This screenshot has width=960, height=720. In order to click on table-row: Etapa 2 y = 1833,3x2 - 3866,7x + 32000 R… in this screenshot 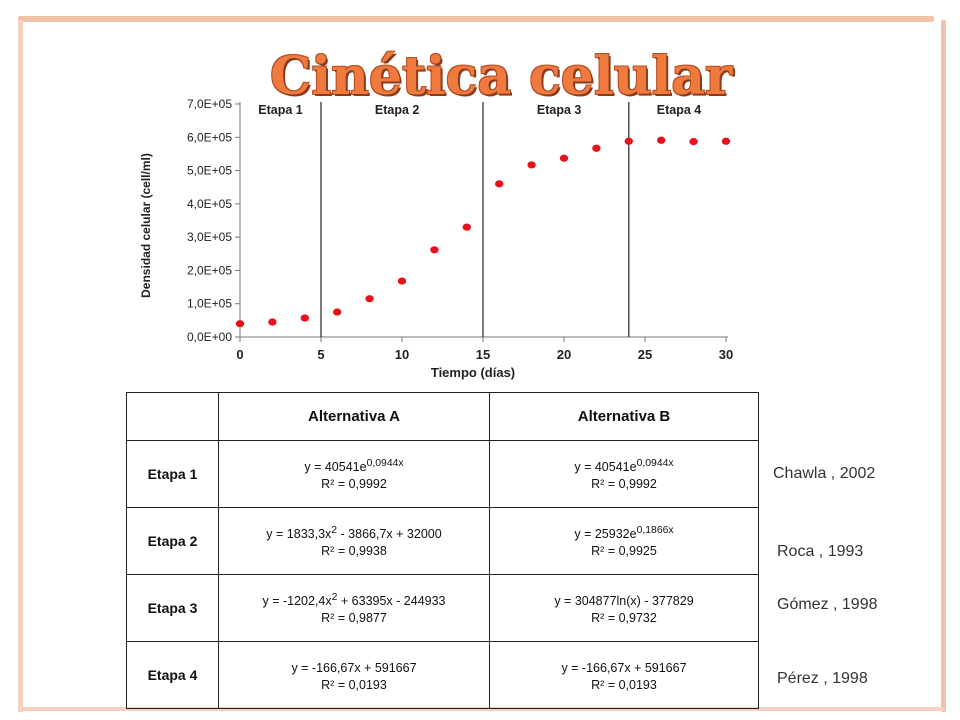, I will do `click(442, 541)`.